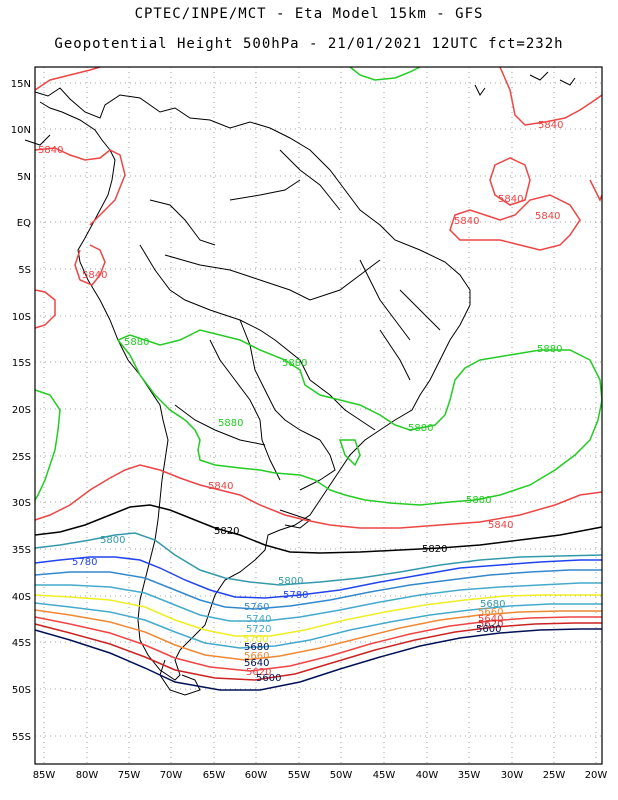 The width and height of the screenshot is (618, 800). Describe the element at coordinates (256, 607) in the screenshot. I see `label-5760: 5760` at that location.